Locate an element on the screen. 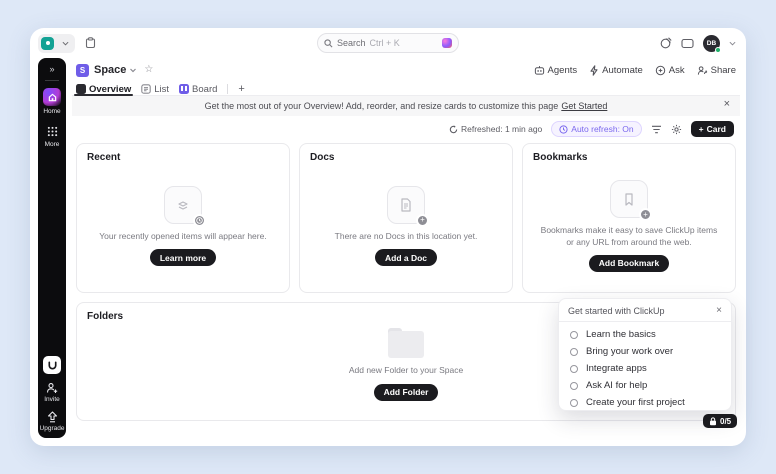  sidebar-item-upgrade: Upgrade is located at coordinates (52, 421).